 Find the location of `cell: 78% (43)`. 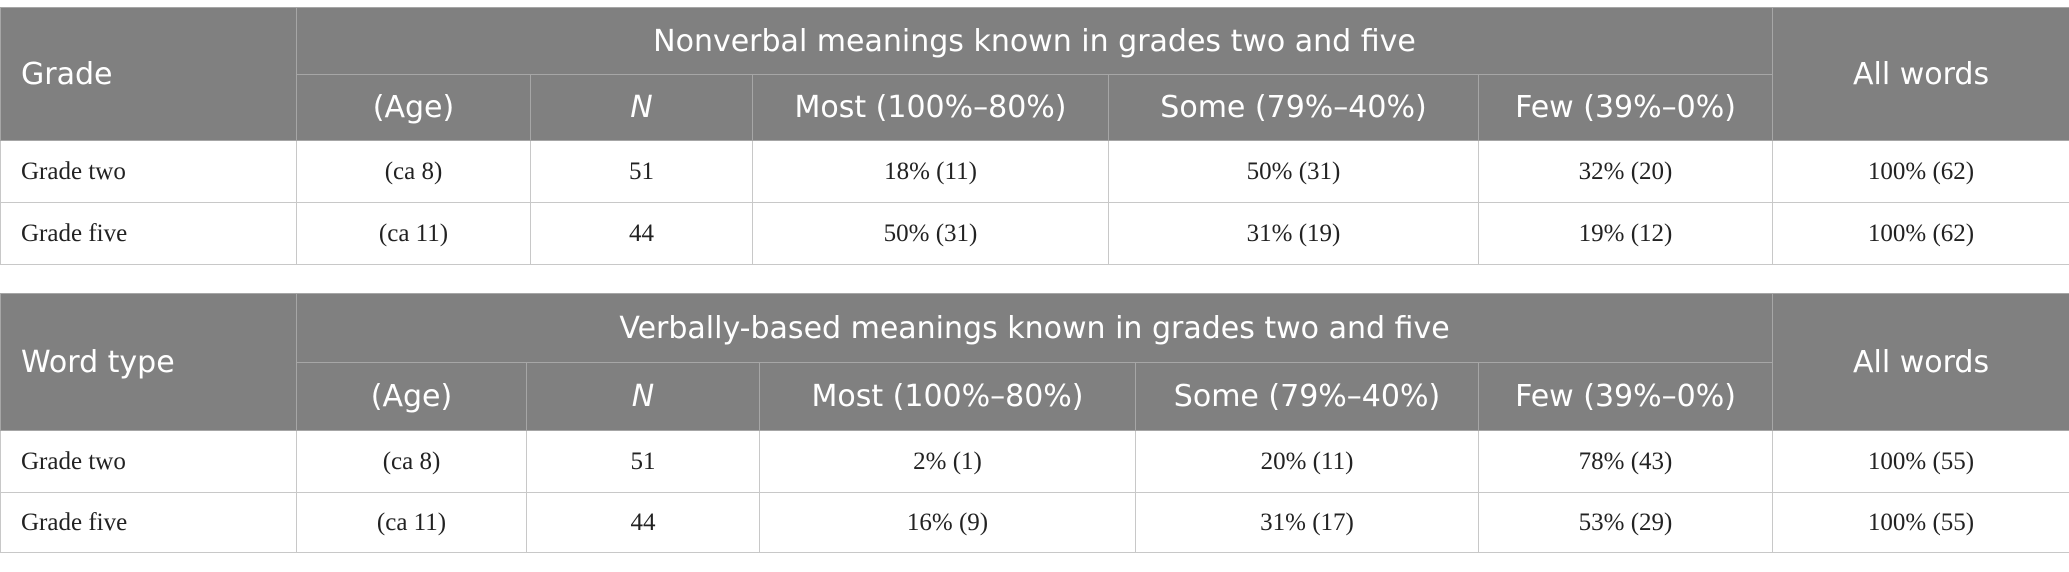

cell: 78% (43) is located at coordinates (1625, 461).